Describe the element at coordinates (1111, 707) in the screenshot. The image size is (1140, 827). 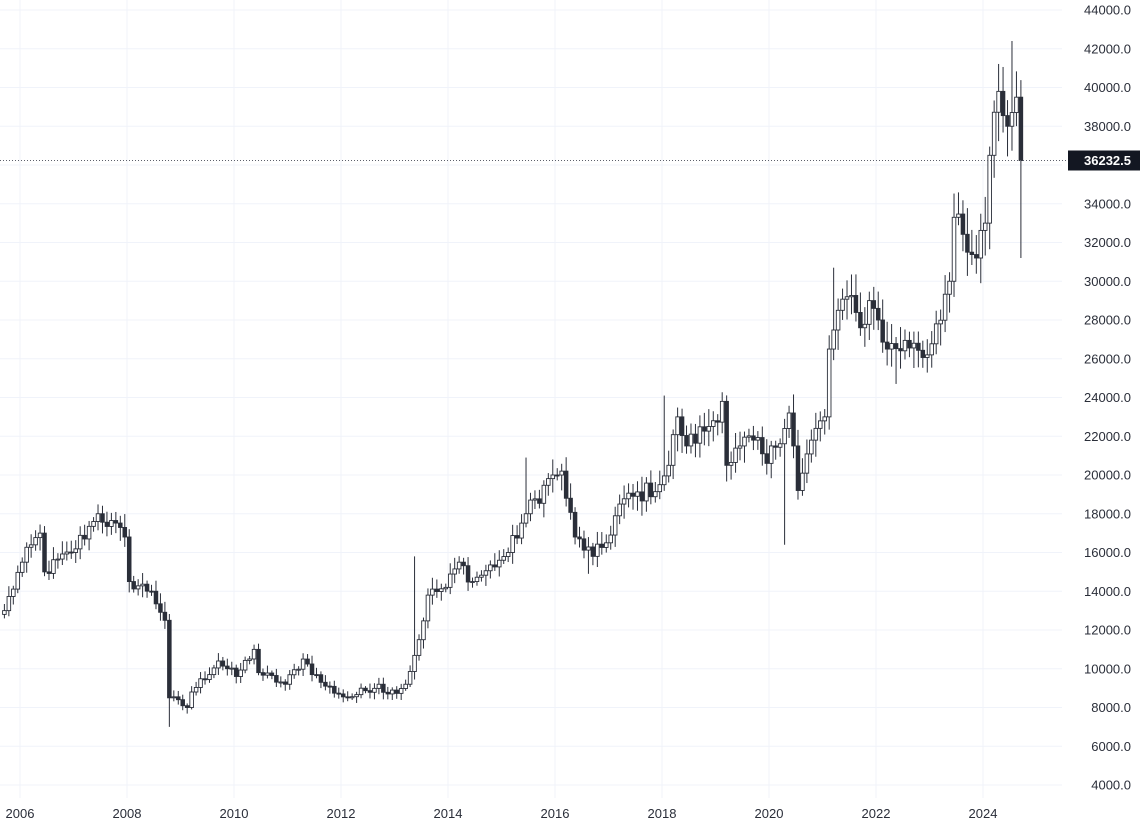
I see `y-tick-label: 8000.0` at that location.